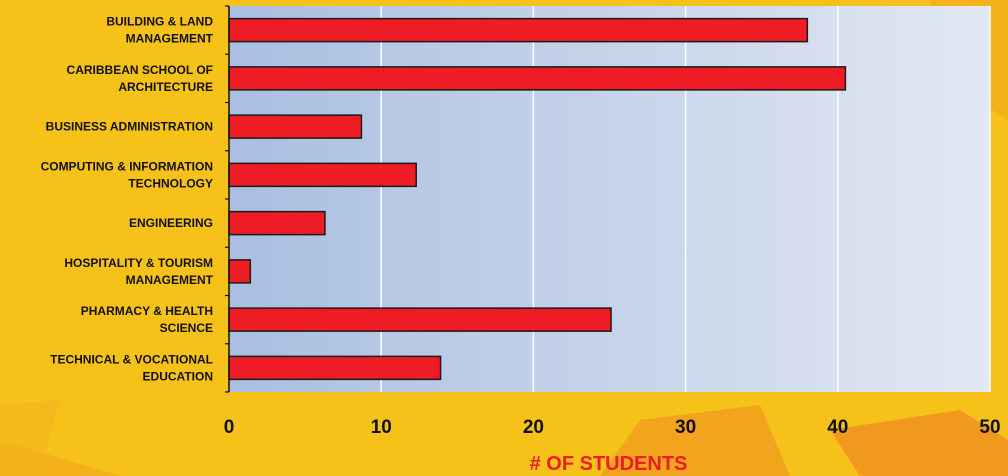 Image resolution: width=1008 pixels, height=476 pixels. Describe the element at coordinates (685, 427) in the screenshot. I see `x-tick-label: 30` at that location.